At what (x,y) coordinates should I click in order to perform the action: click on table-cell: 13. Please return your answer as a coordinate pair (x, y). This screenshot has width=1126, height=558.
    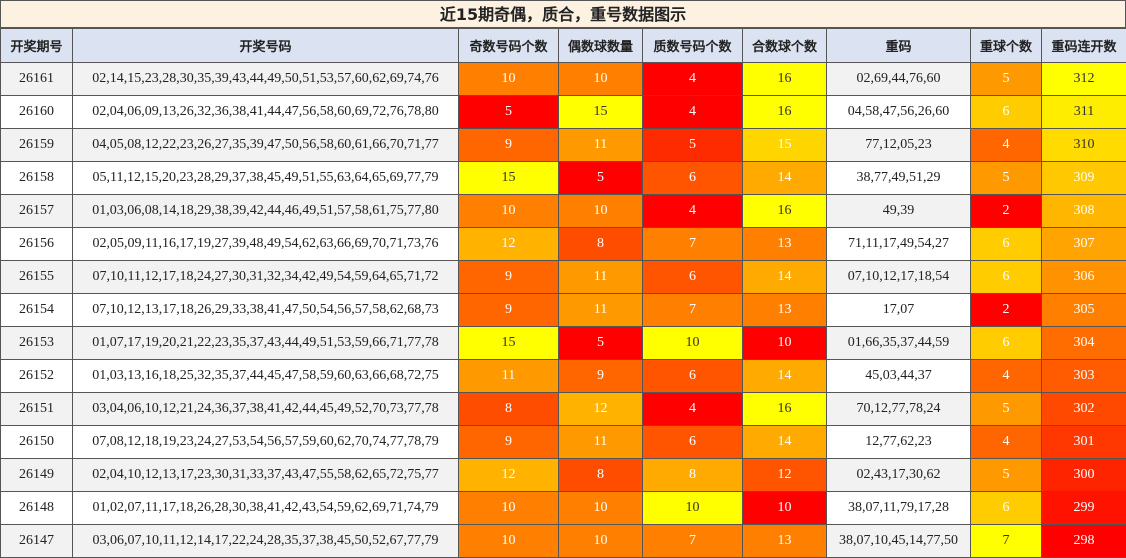
    Looking at the image, I should click on (784, 310).